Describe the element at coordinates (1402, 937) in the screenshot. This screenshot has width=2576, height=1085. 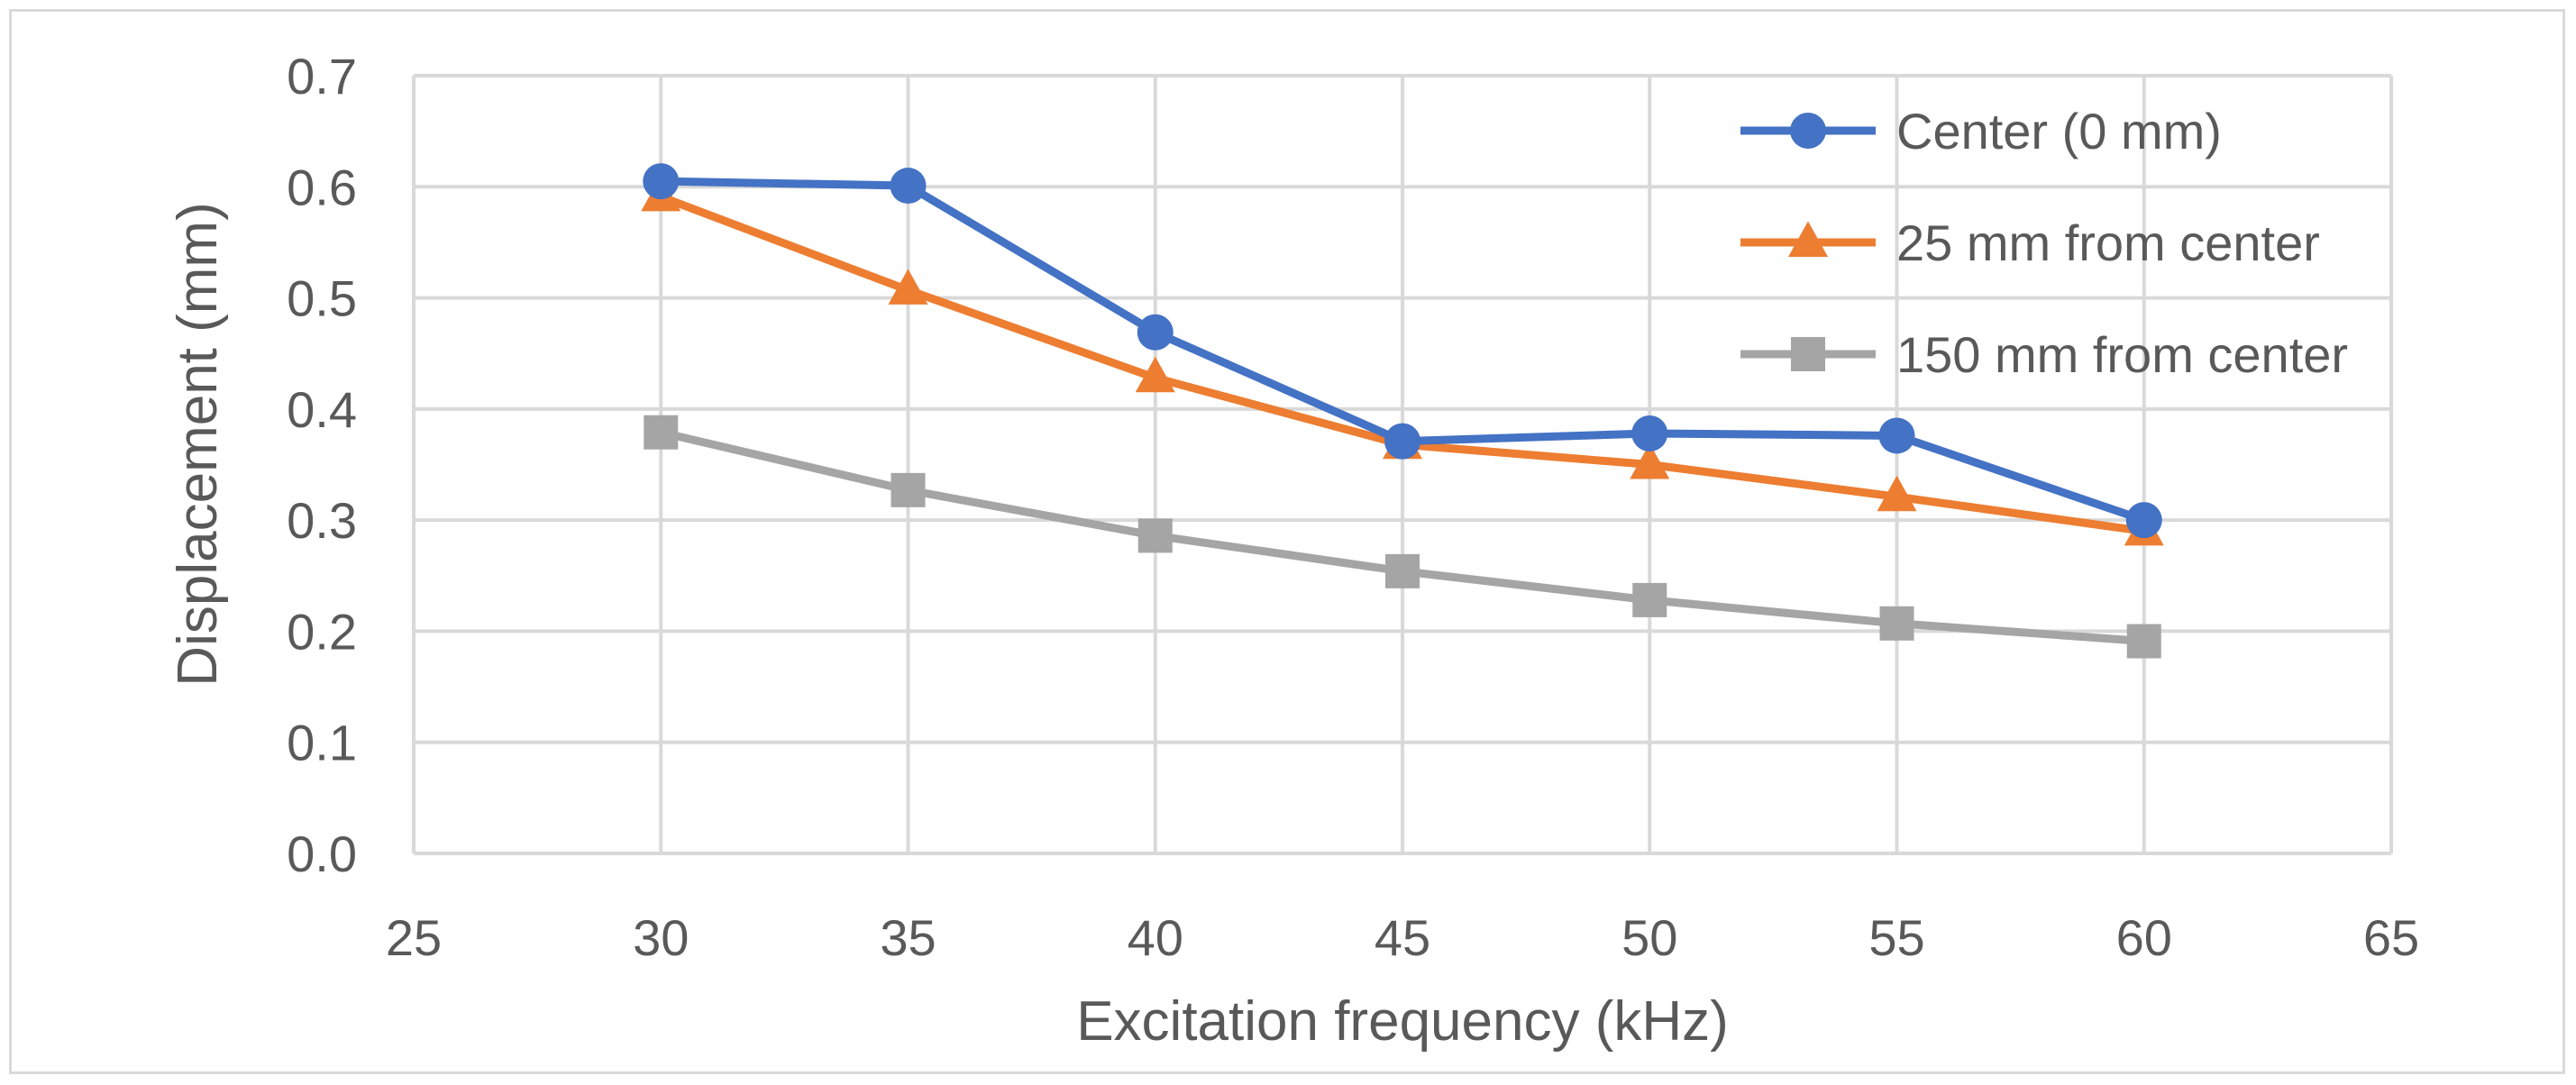
I see `x-tick-label: 45` at that location.